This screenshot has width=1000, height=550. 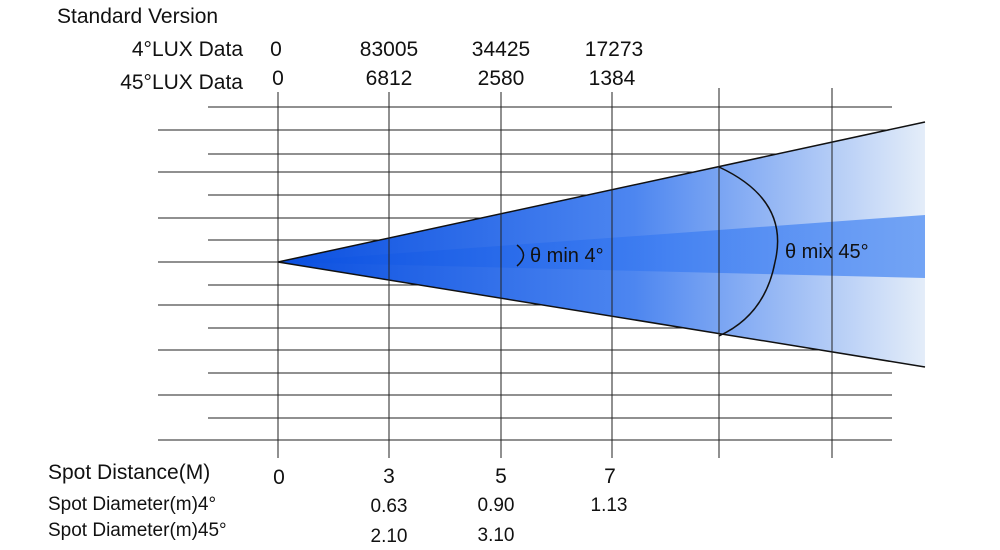 I want to click on lux4-value: 0, so click(x=276, y=49).